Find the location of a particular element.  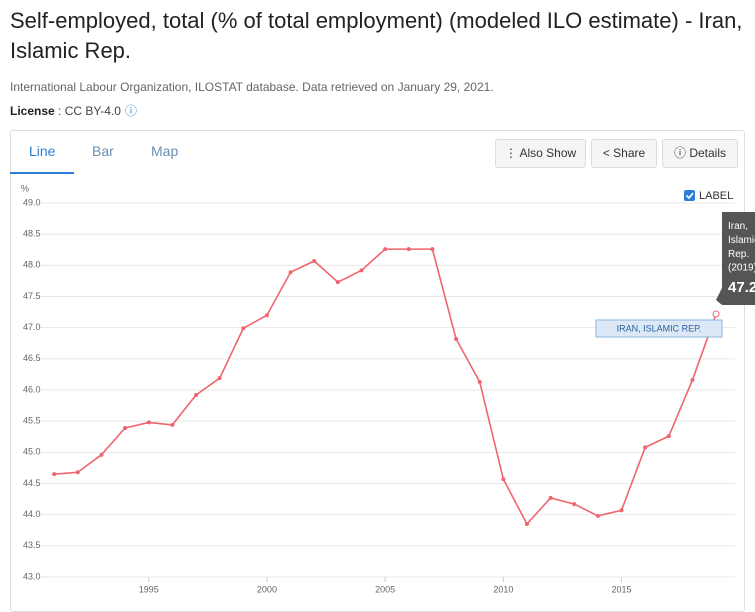

details-button: ⓘ Details is located at coordinates (700, 153).